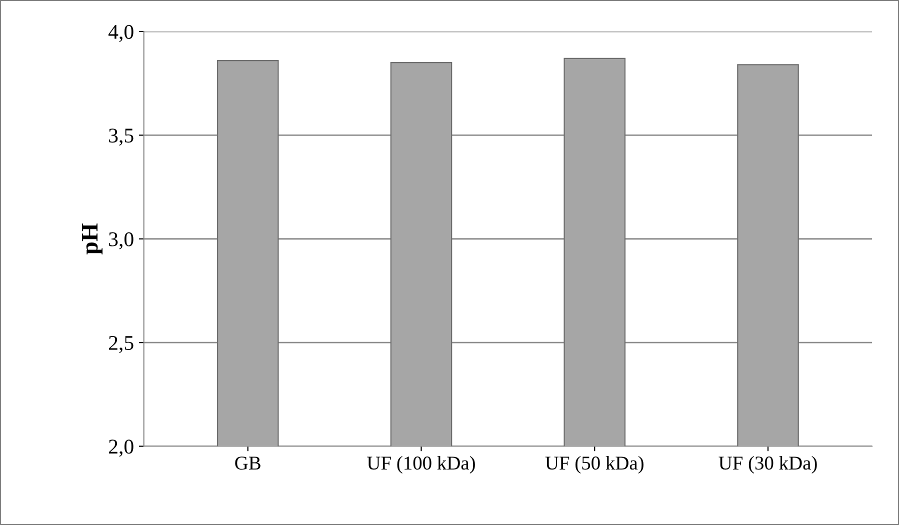 The height and width of the screenshot is (525, 899). I want to click on y-tick-label: 3,5, so click(121, 137).